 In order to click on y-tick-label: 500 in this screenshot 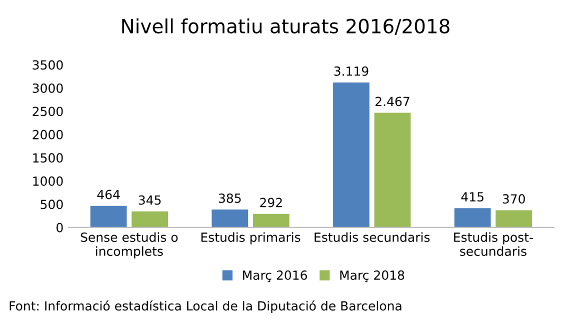, I will do `click(51, 205)`.